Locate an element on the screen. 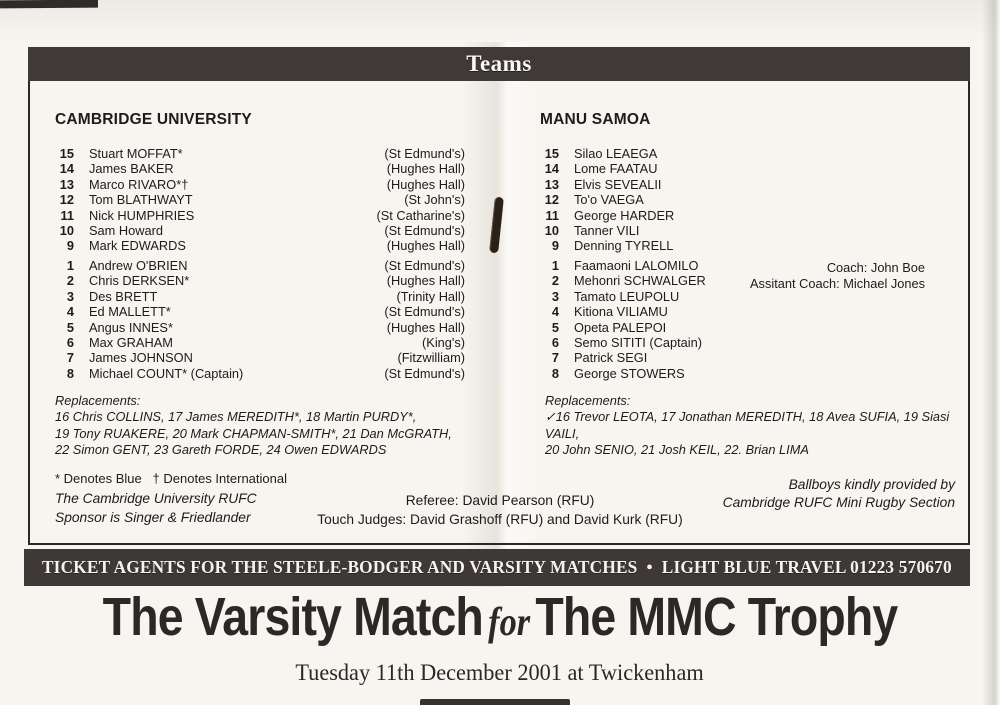 The width and height of the screenshot is (1000, 705). player-row: 1 Faamaoni LALOMILO is located at coordinates (695, 265).